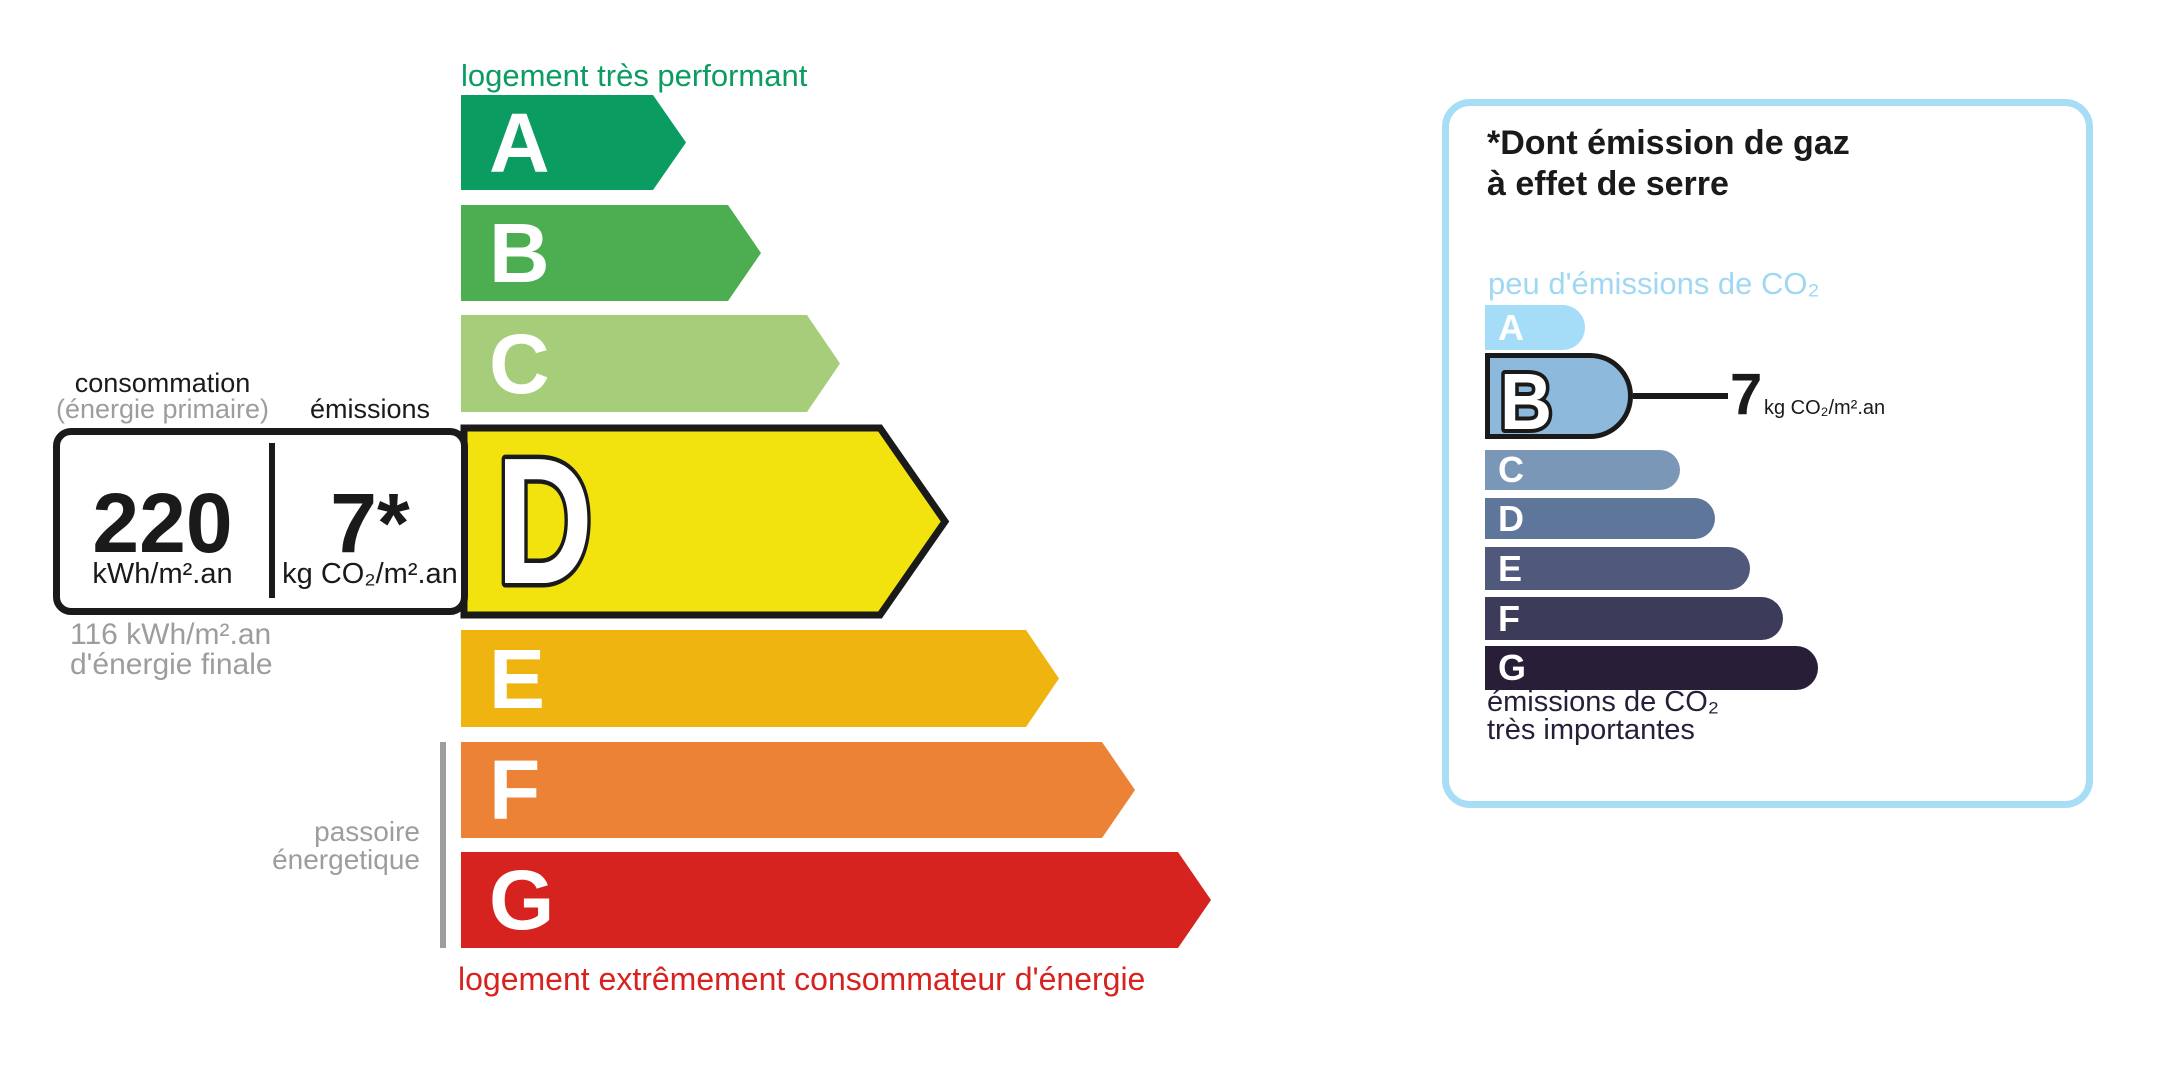  I want to click on consumption-unit: kWh/m².an, so click(162, 574).